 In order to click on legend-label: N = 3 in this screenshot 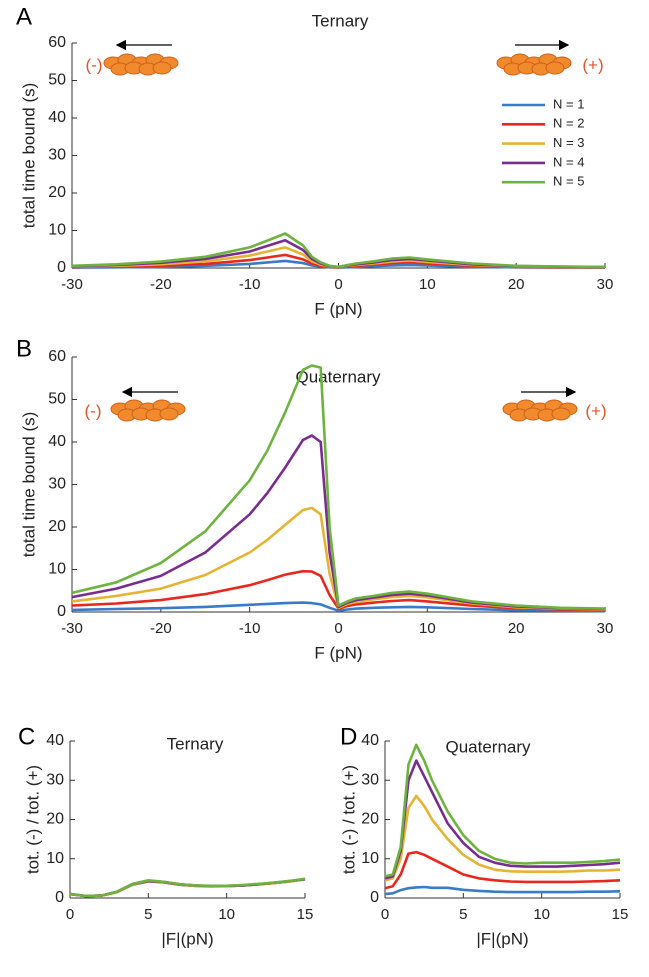, I will do `click(568, 142)`.